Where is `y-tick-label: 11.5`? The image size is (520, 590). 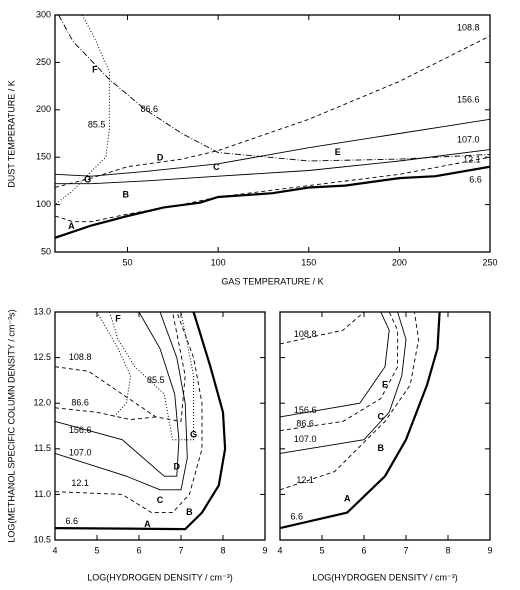 y-tick-label: 11.5 is located at coordinates (42, 448).